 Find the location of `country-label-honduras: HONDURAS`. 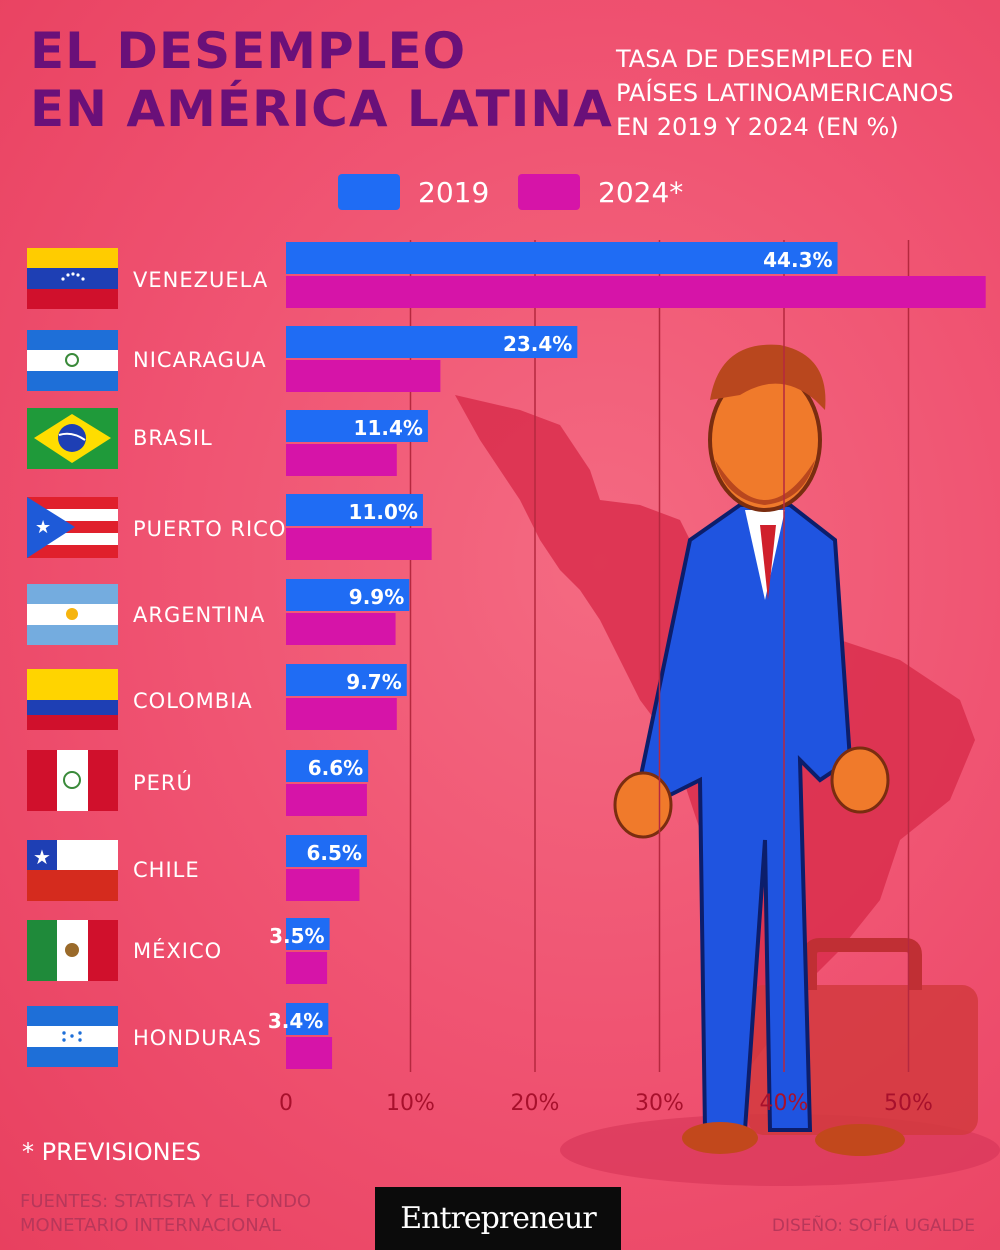

country-label-honduras: HONDURAS is located at coordinates (198, 1038).